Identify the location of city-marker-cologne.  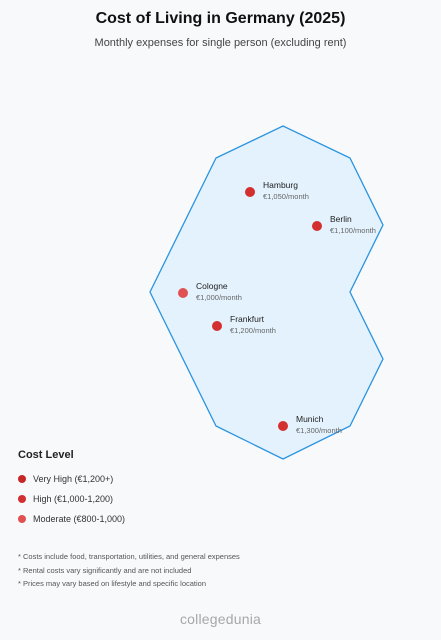
(183, 293).